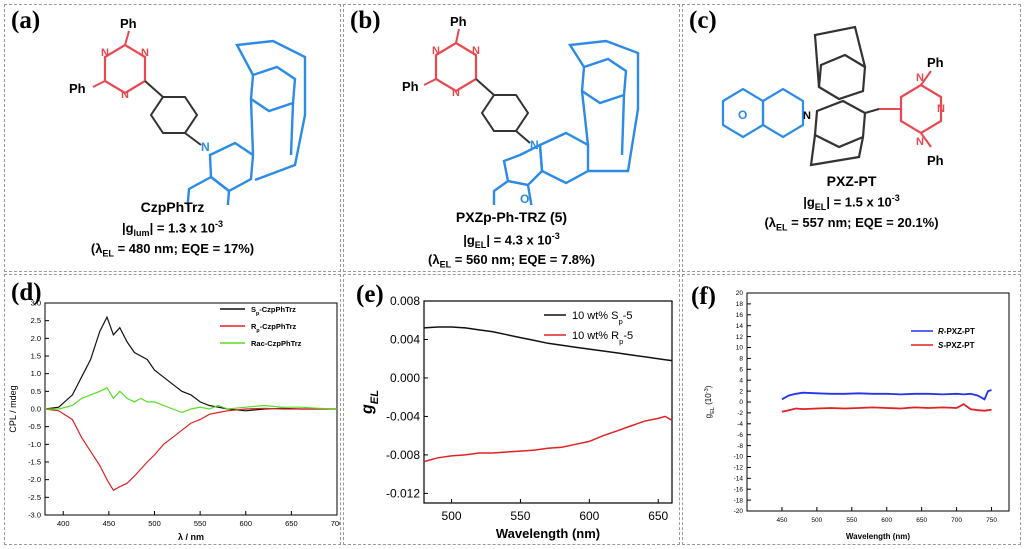  What do you see at coordinates (740, 413) in the screenshot?
I see `y-tick-label: -2` at bounding box center [740, 413].